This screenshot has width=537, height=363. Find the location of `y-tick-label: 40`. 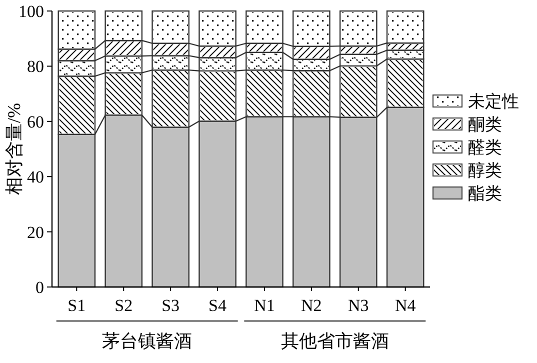

y-tick-label: 40 is located at coordinates (35, 177).